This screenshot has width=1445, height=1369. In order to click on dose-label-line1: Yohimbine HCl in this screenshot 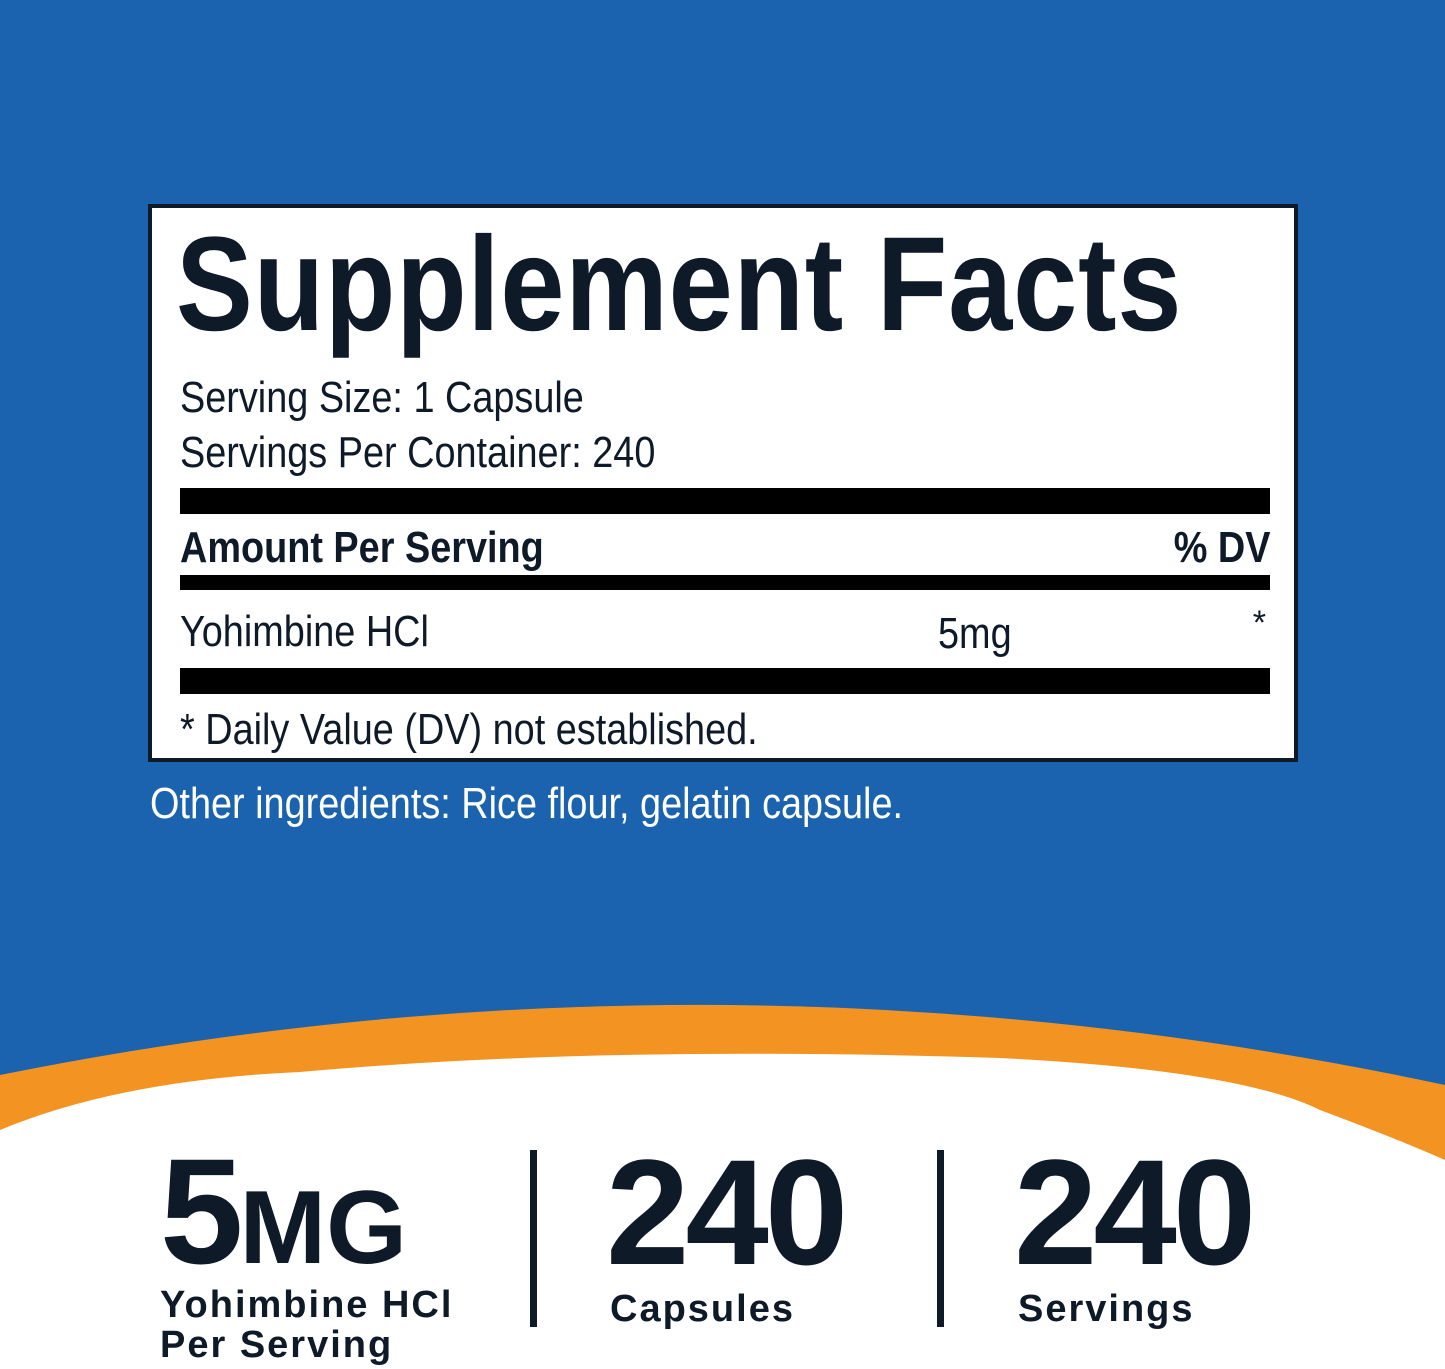, I will do `click(307, 1305)`.